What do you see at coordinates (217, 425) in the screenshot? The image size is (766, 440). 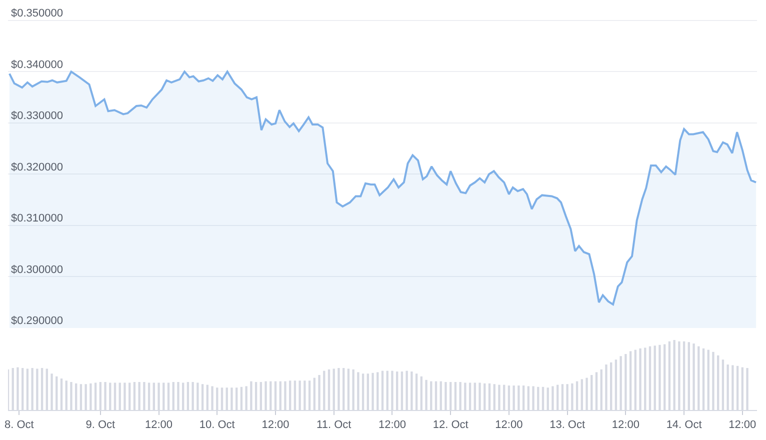 I see `x-tick-label: 10. Oct` at bounding box center [217, 425].